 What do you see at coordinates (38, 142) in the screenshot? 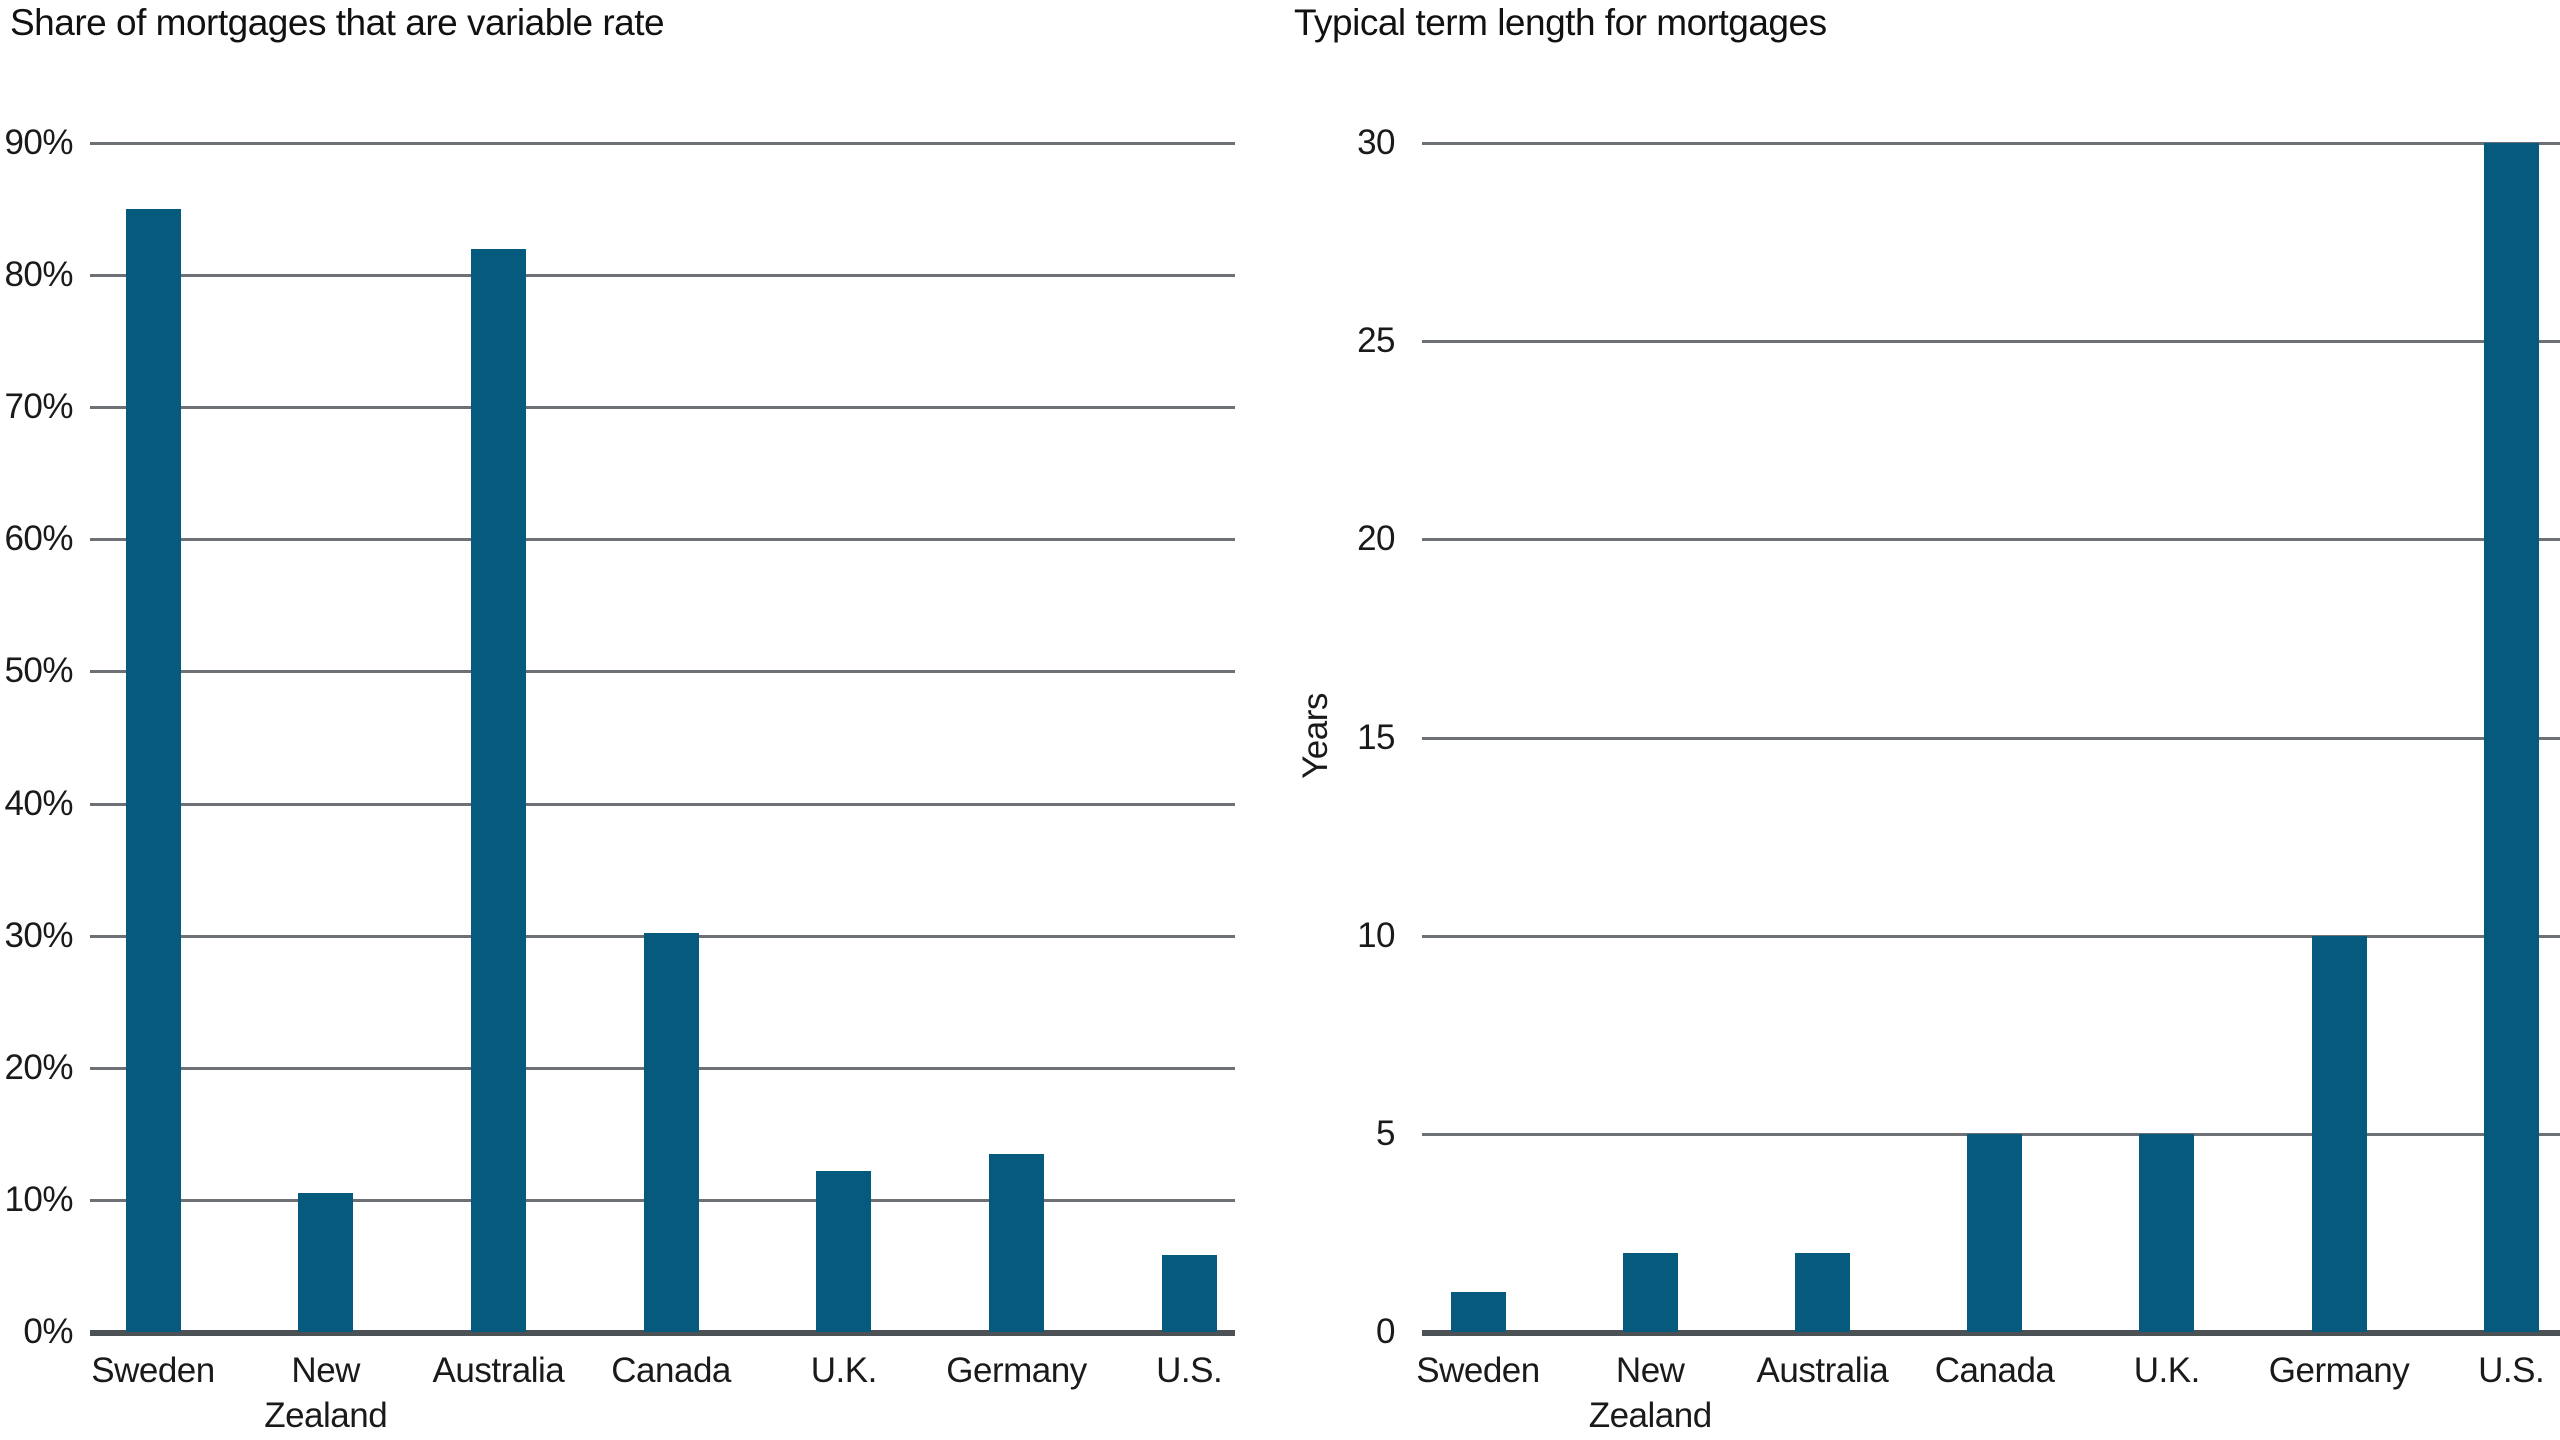
I see `y-tick-label: 90%` at bounding box center [38, 142].